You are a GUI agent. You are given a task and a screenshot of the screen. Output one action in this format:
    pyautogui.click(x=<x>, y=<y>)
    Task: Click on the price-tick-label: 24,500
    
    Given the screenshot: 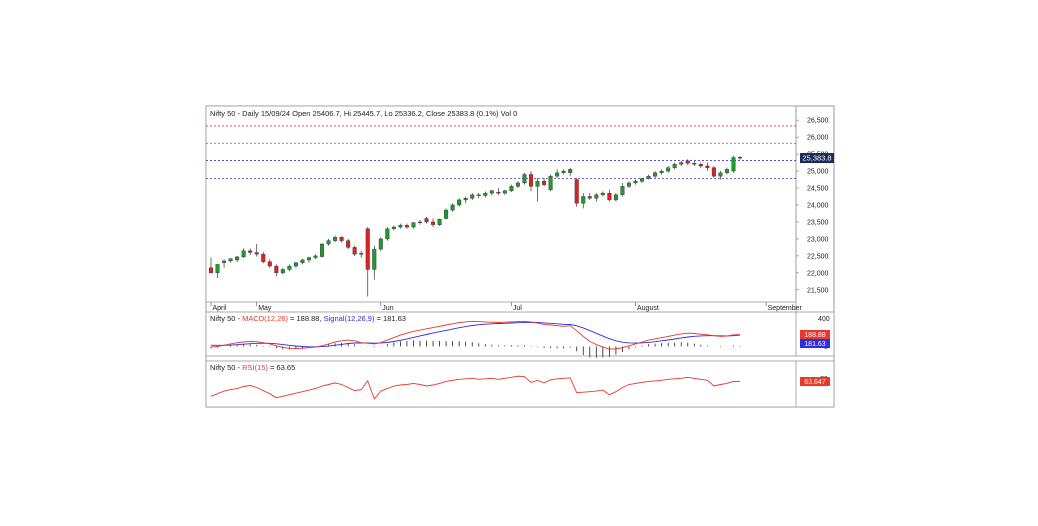 What is the action you would take?
    pyautogui.click(x=818, y=189)
    